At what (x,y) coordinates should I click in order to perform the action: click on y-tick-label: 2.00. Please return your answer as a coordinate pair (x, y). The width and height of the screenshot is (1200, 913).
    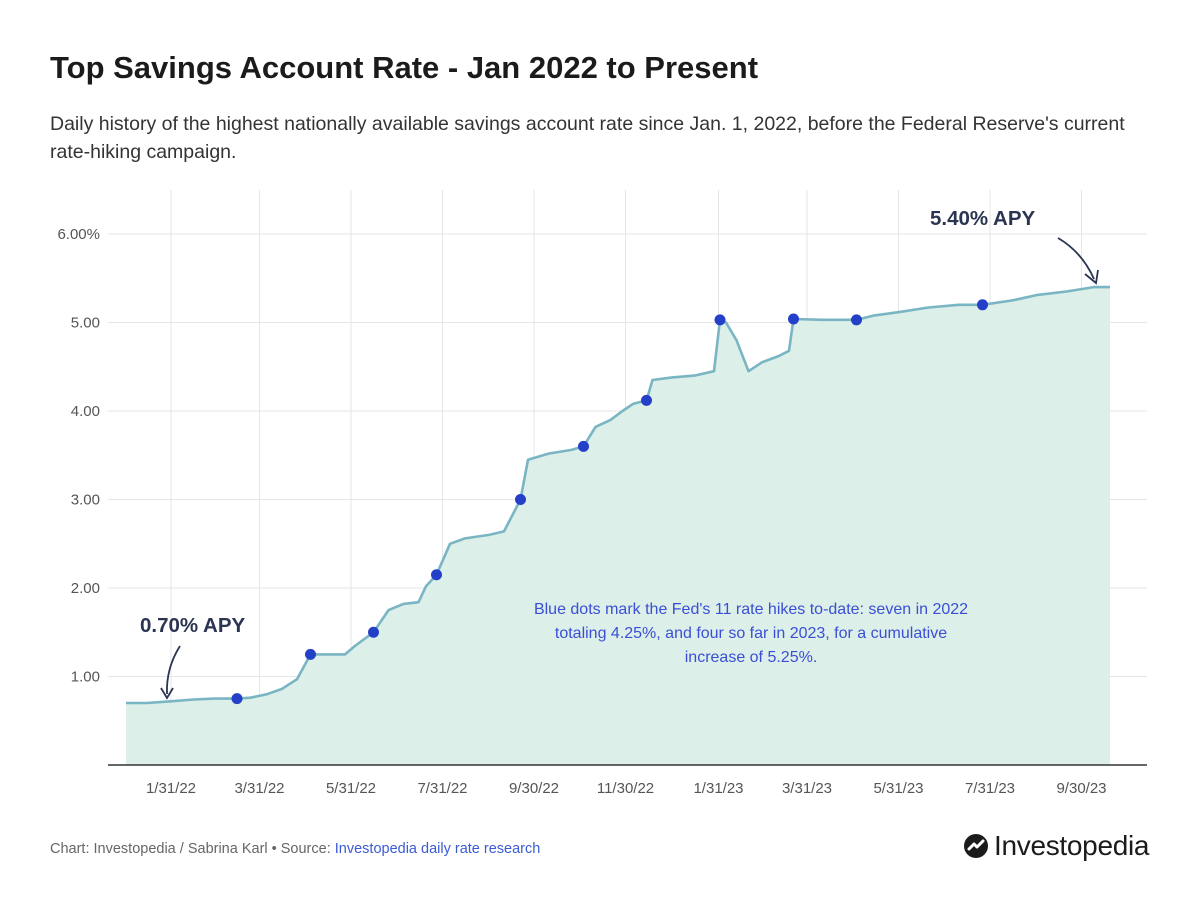
    Looking at the image, I should click on (85, 588).